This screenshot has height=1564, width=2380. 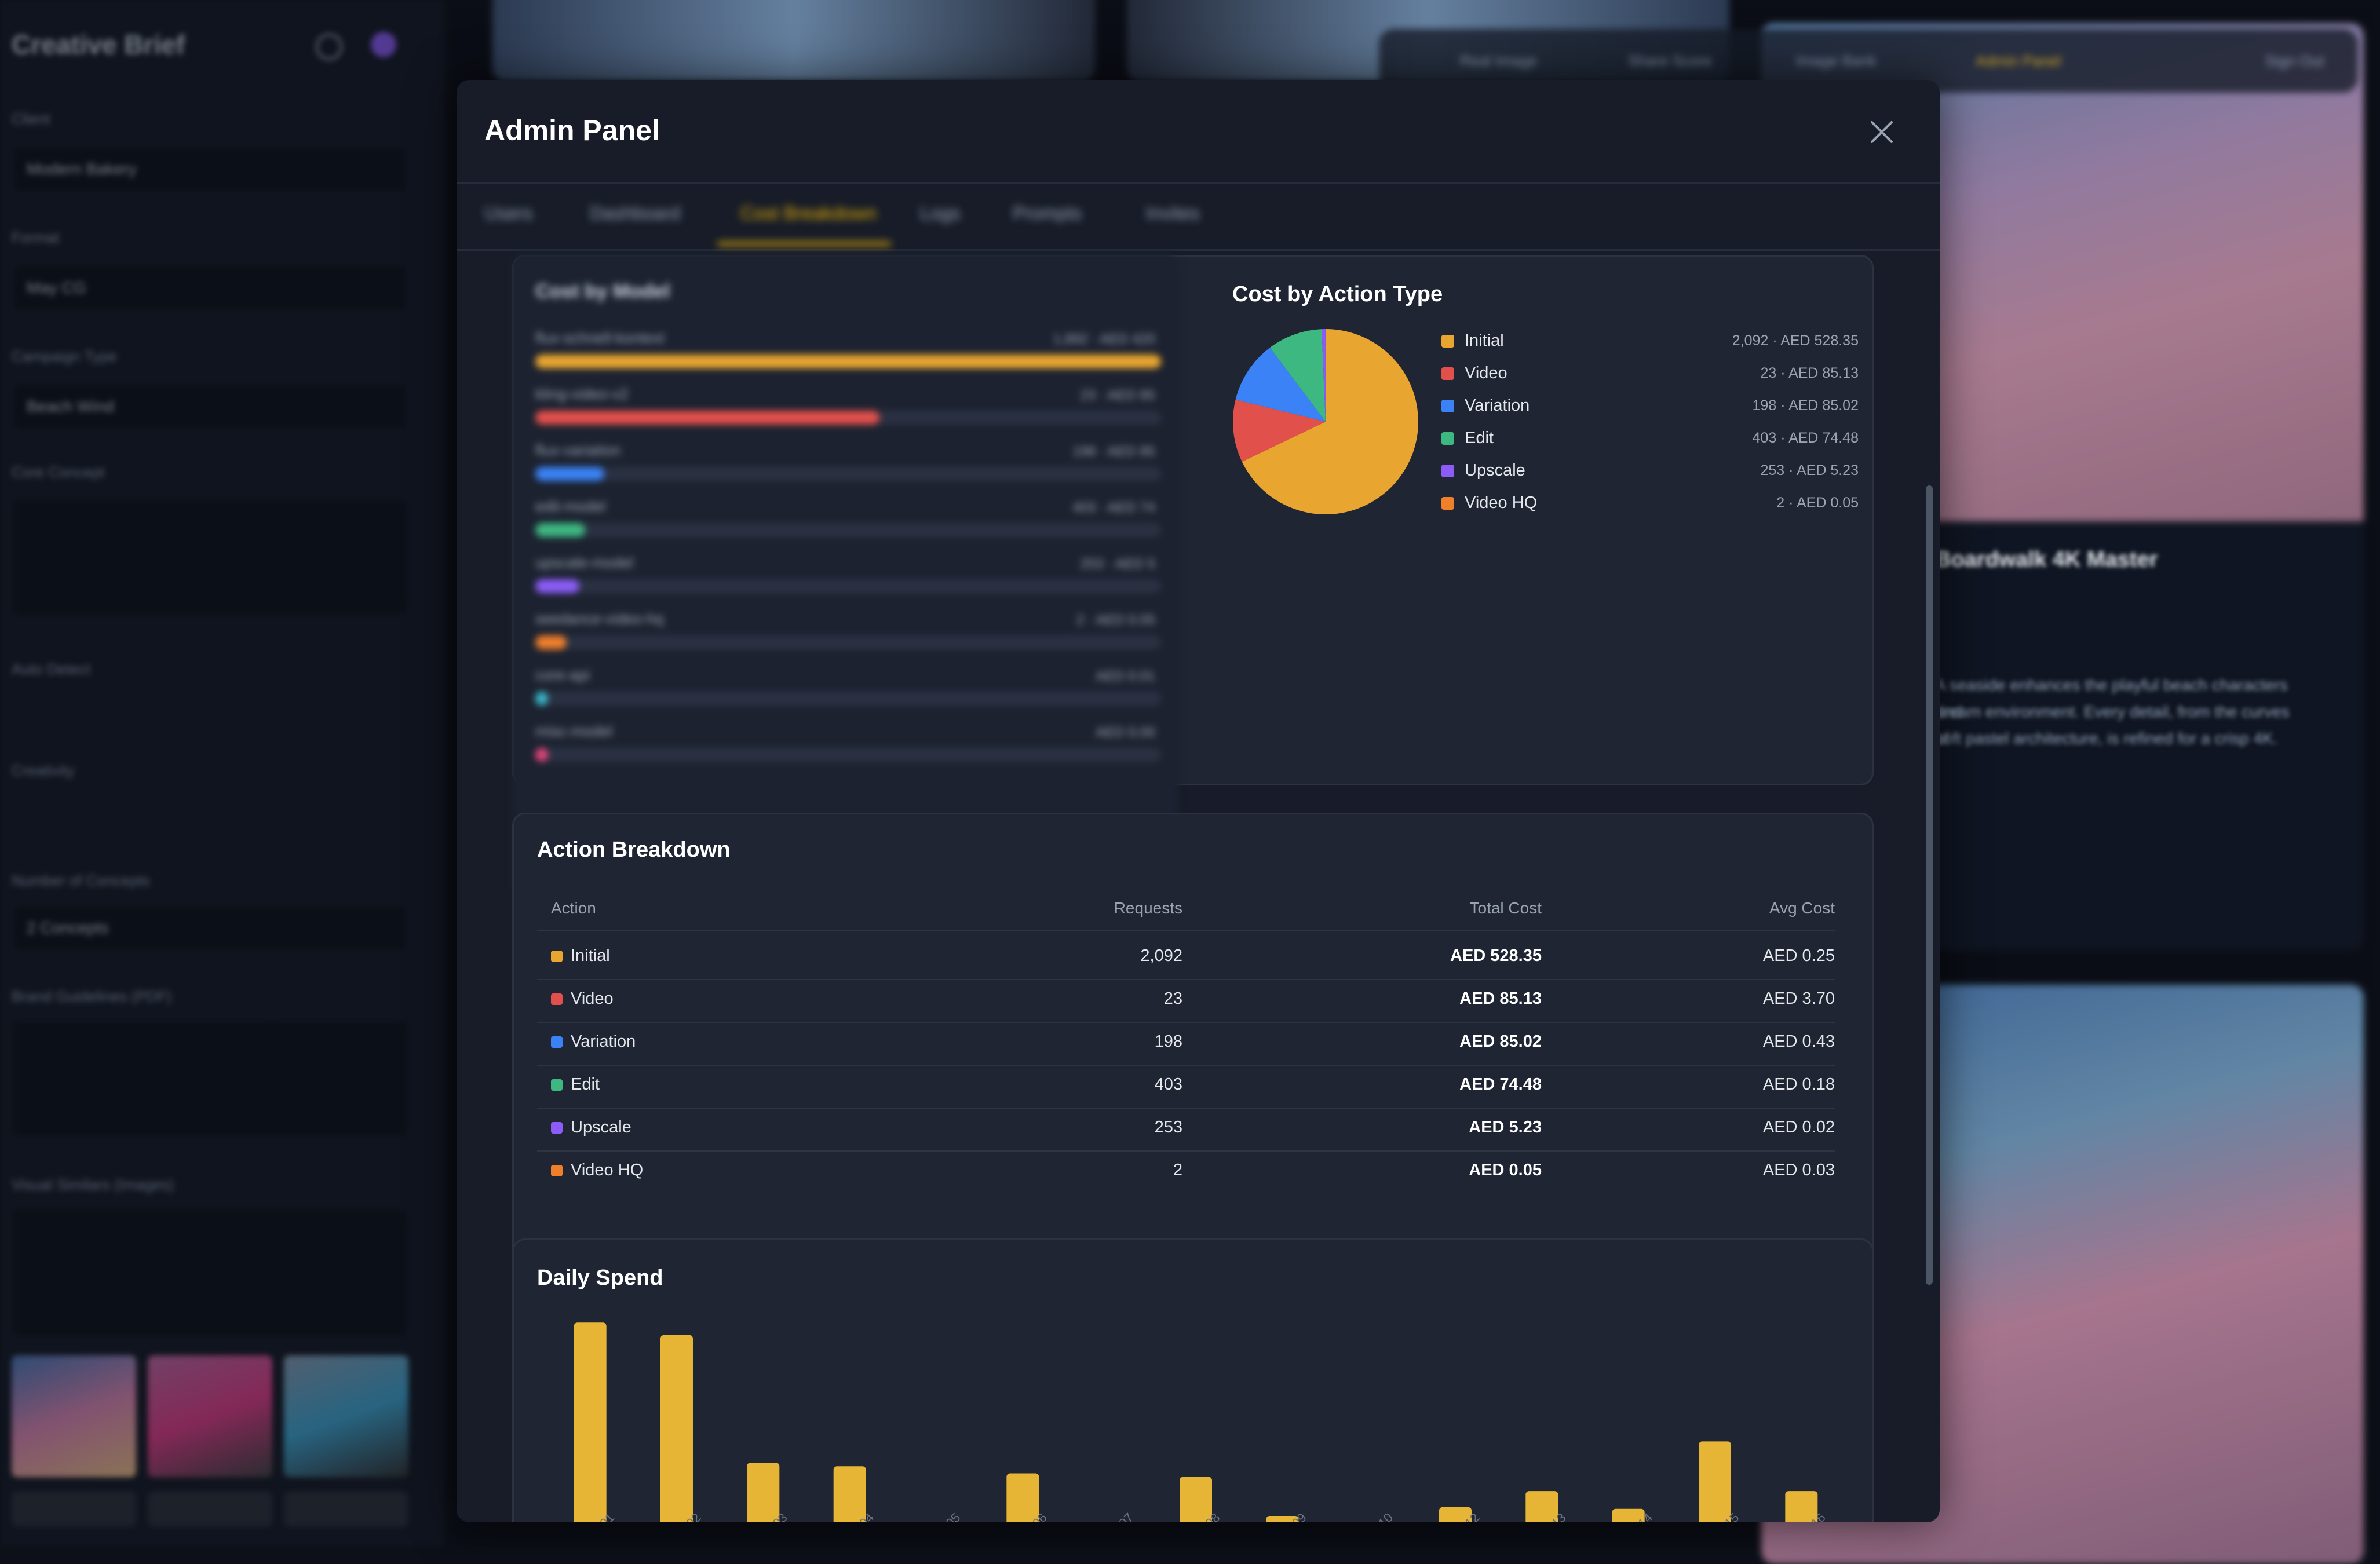 What do you see at coordinates (1047, 213) in the screenshot?
I see `tab-prompts: Prompts` at bounding box center [1047, 213].